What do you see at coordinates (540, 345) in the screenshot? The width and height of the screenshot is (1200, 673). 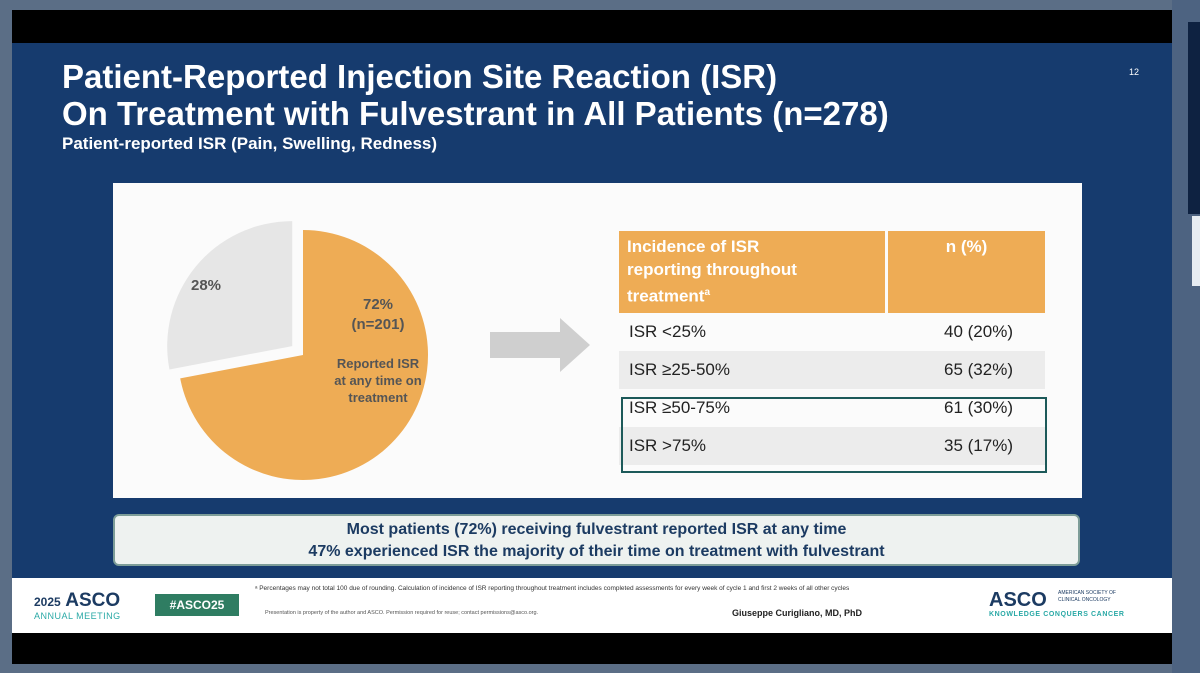 I see `right-arrow-icon` at bounding box center [540, 345].